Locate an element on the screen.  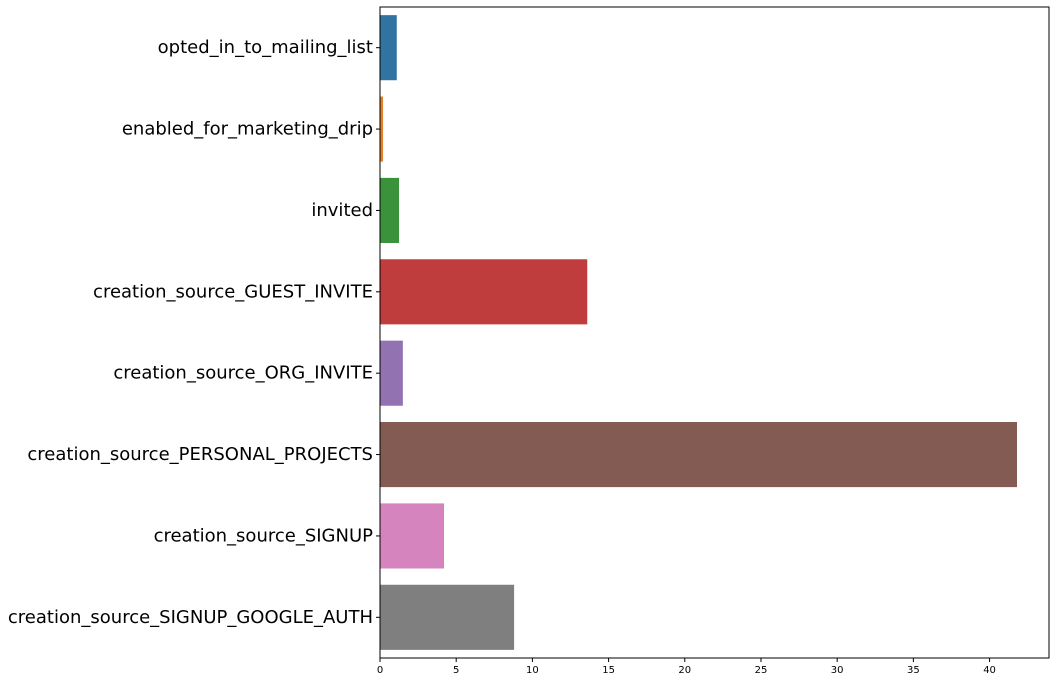
bar-opted_in_to_mailing_list is located at coordinates (388, 48).